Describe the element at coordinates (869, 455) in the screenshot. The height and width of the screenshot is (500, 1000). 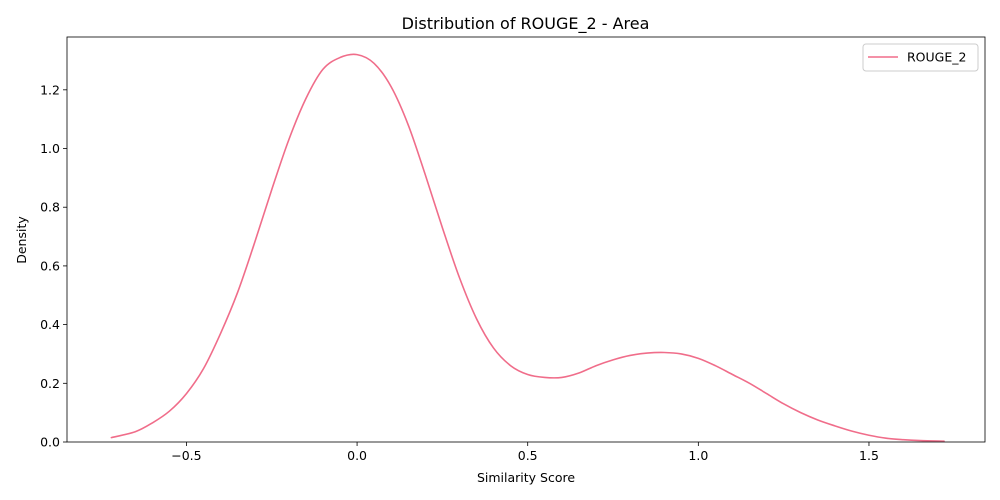
I see `x-tick-label: 1.5` at that location.